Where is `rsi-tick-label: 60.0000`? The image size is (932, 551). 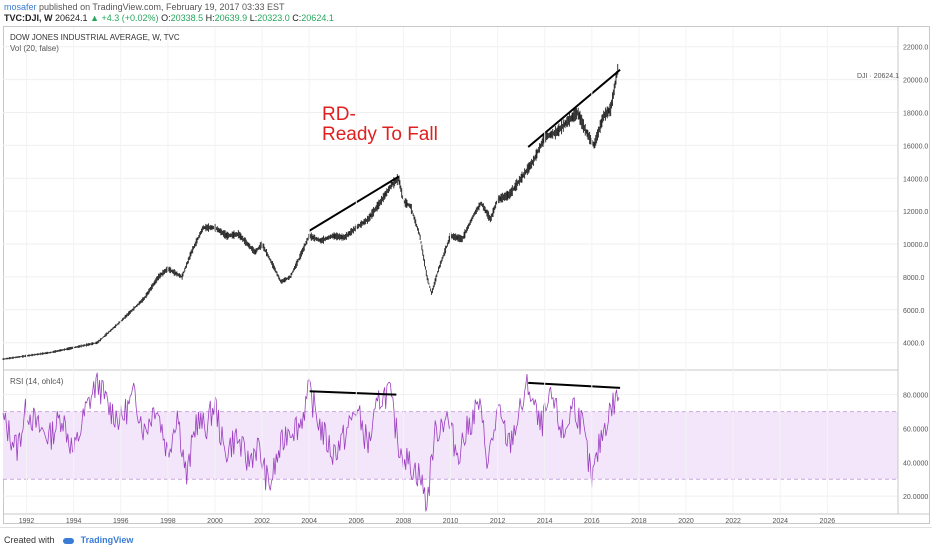 rsi-tick-label: 60.0000 is located at coordinates (915, 429).